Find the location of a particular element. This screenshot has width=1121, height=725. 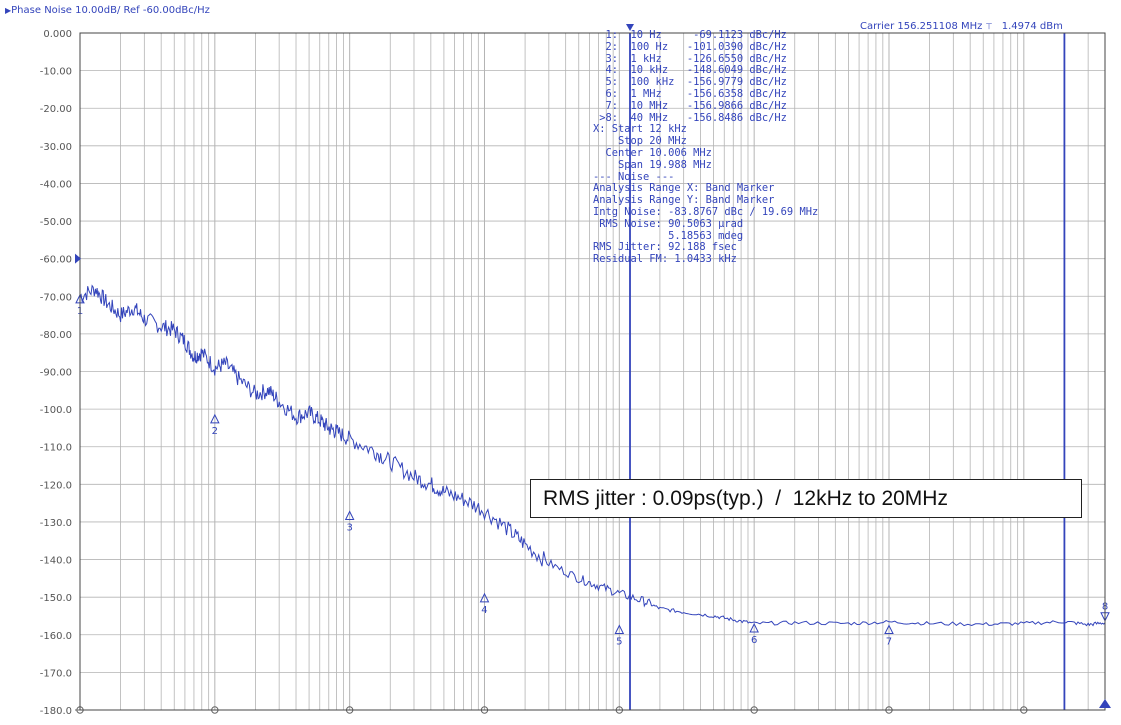

marker-label: 3 is located at coordinates (349, 528).